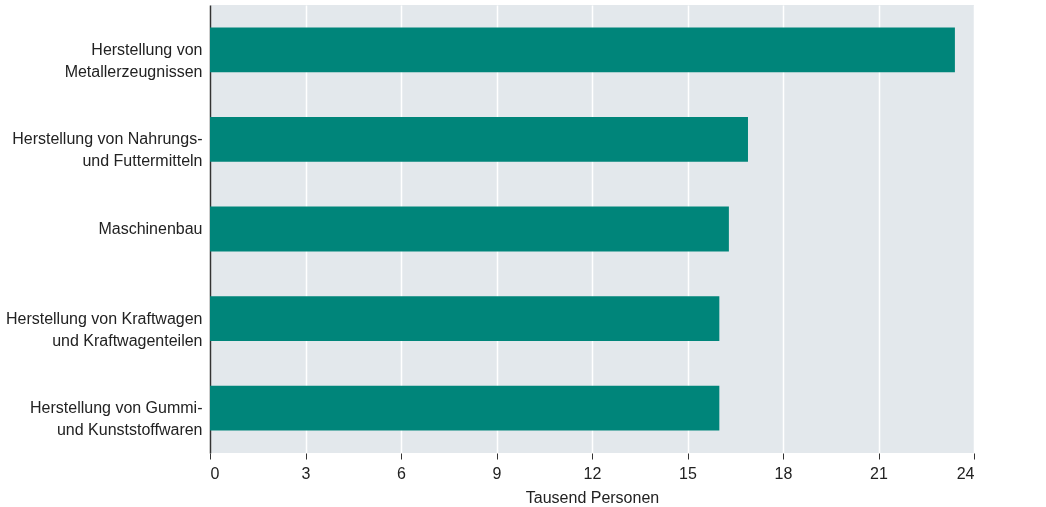 This screenshot has width=1046, height=507. What do you see at coordinates (879, 473) in the screenshot?
I see `x-tick-label: 21` at bounding box center [879, 473].